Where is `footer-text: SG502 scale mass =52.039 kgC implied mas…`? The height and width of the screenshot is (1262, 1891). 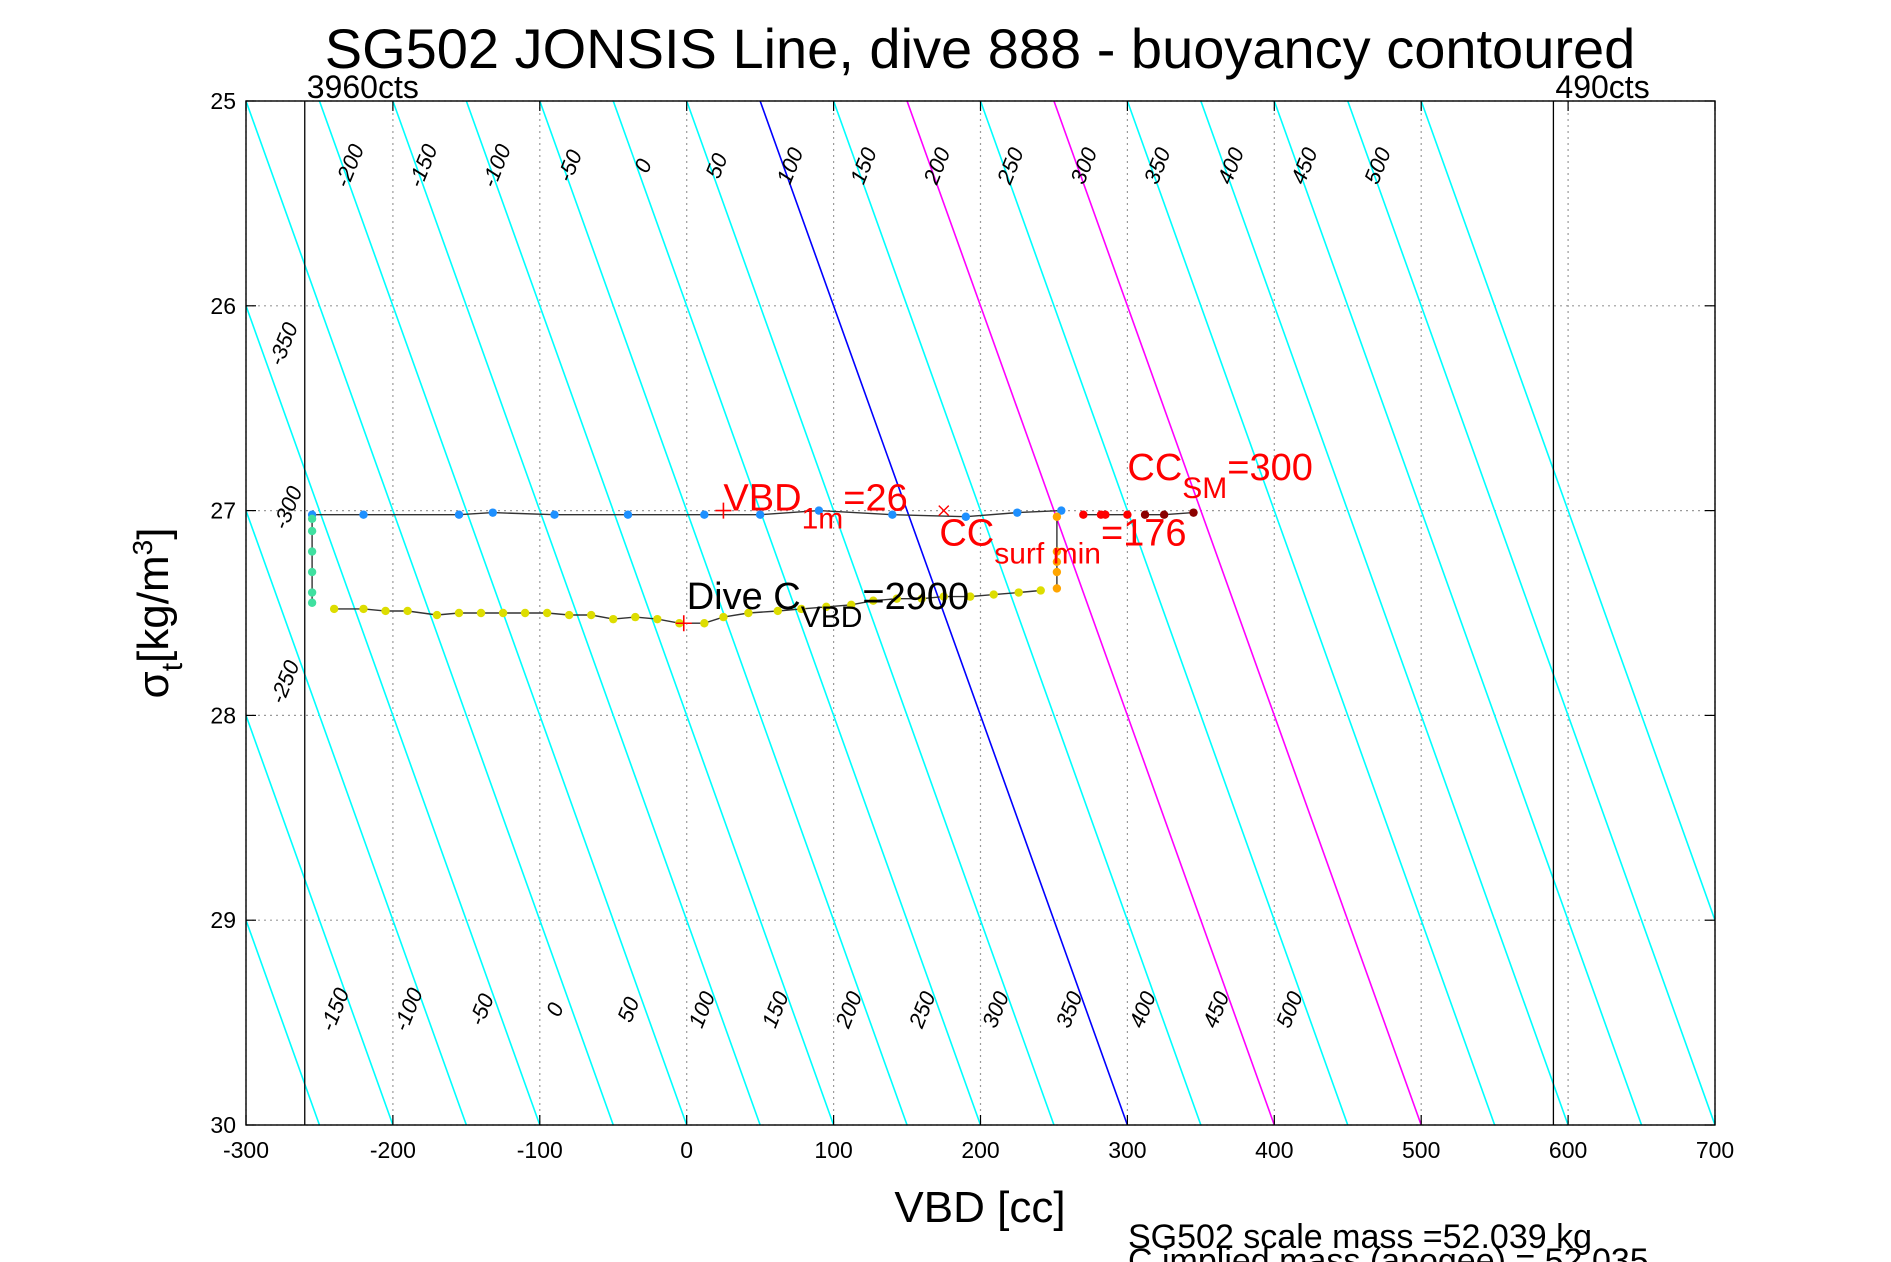 footer-text: SG502 scale mass =52.039 kgC implied mas… is located at coordinates (1388, 1240).